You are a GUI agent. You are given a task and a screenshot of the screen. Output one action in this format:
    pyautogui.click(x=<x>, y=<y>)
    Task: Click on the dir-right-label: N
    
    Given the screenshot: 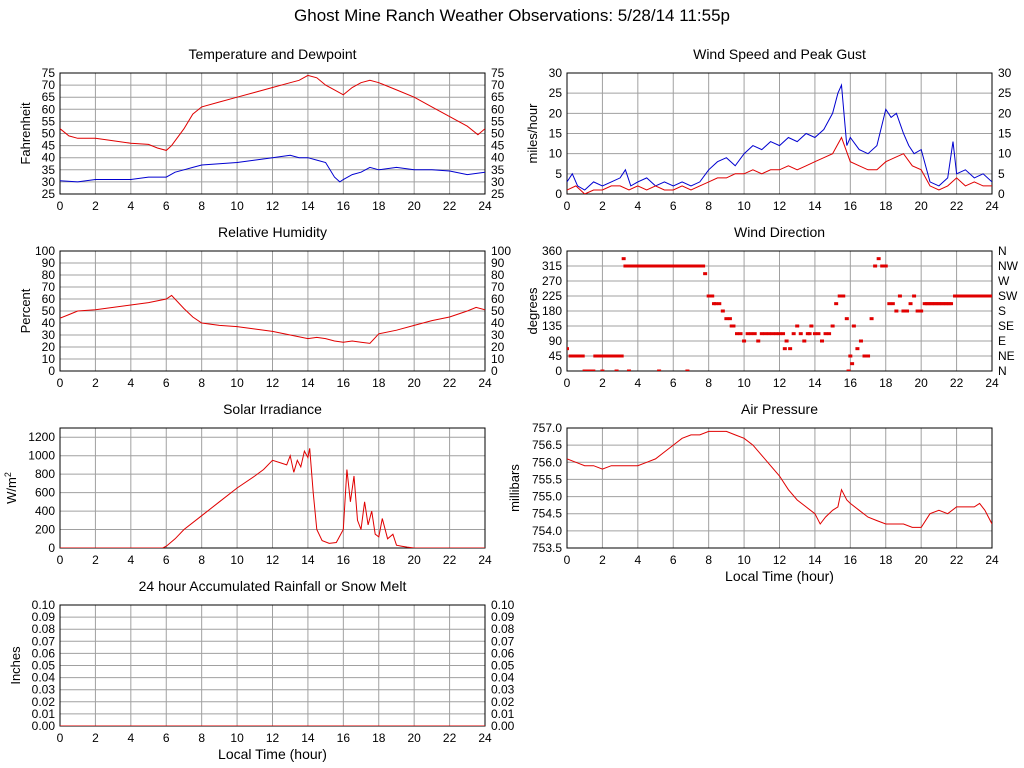 What is the action you would take?
    pyautogui.click(x=1002, y=371)
    